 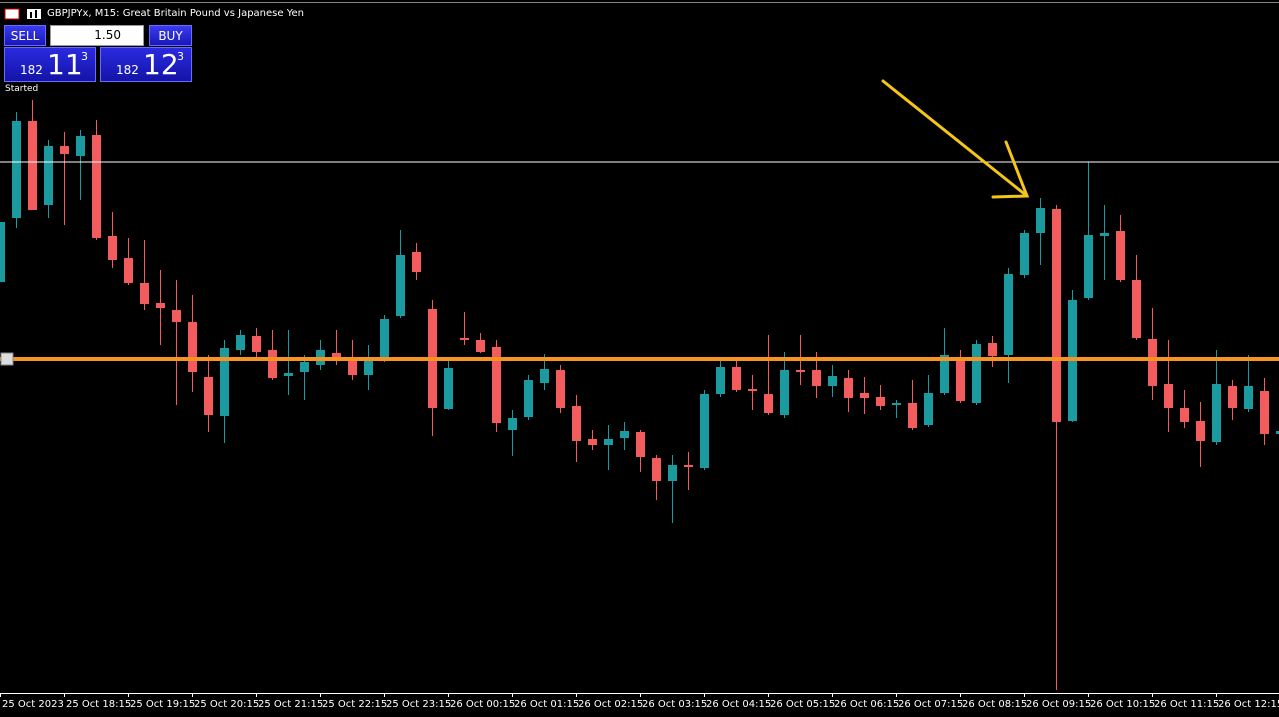 I want to click on window-icons, so click(x=22, y=14).